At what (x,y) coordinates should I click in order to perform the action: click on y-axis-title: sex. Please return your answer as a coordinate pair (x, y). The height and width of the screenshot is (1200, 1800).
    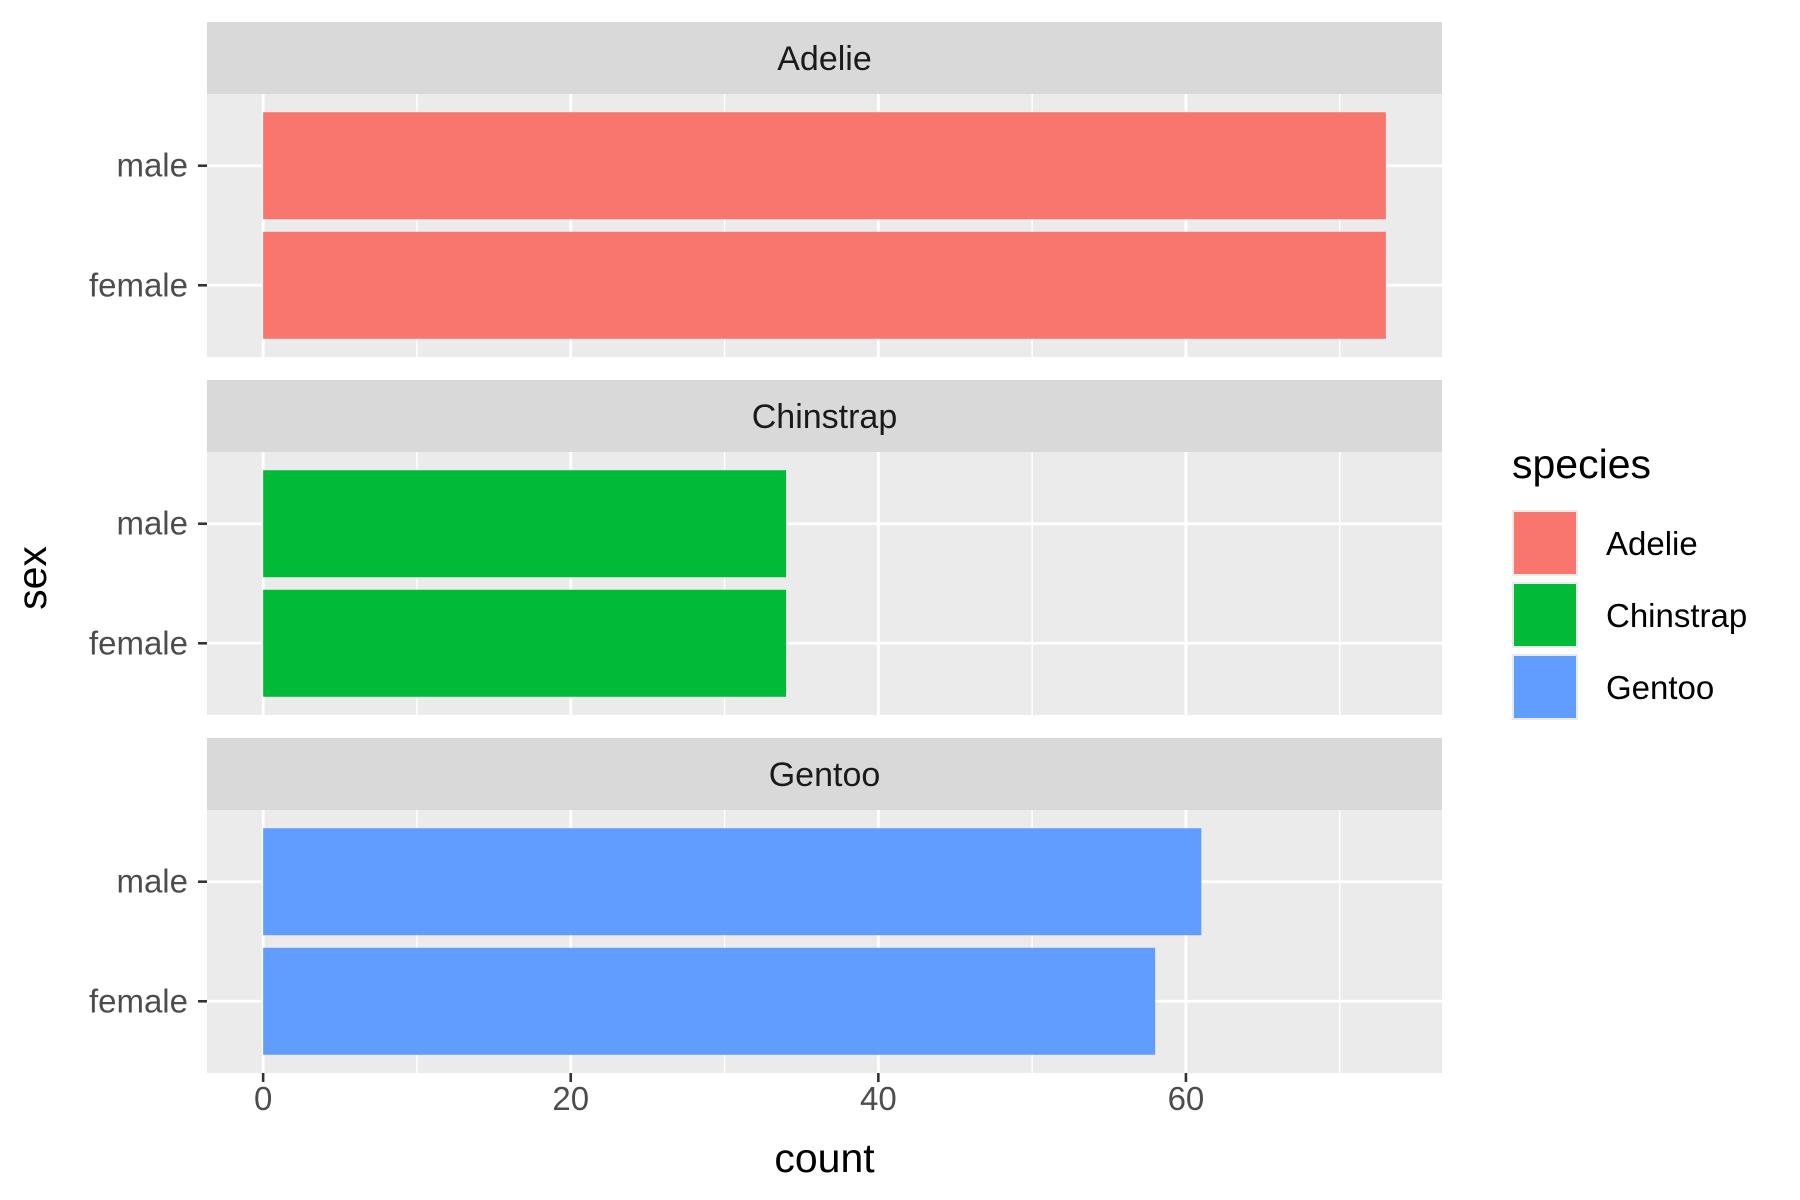
    Looking at the image, I should click on (32, 578).